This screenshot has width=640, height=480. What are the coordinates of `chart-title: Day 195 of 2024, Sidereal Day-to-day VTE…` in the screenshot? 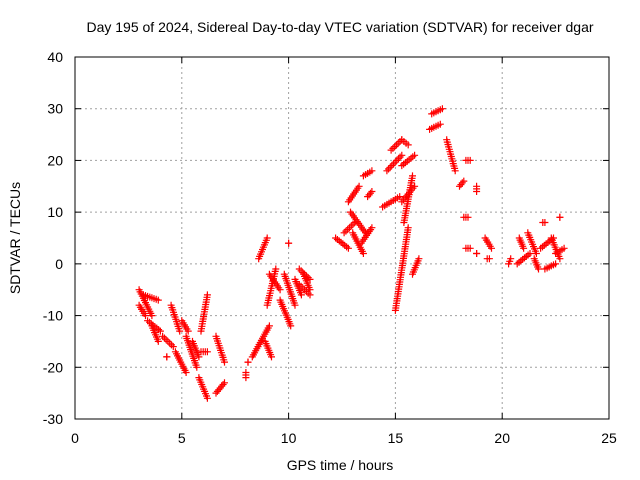 It's located at (339, 27).